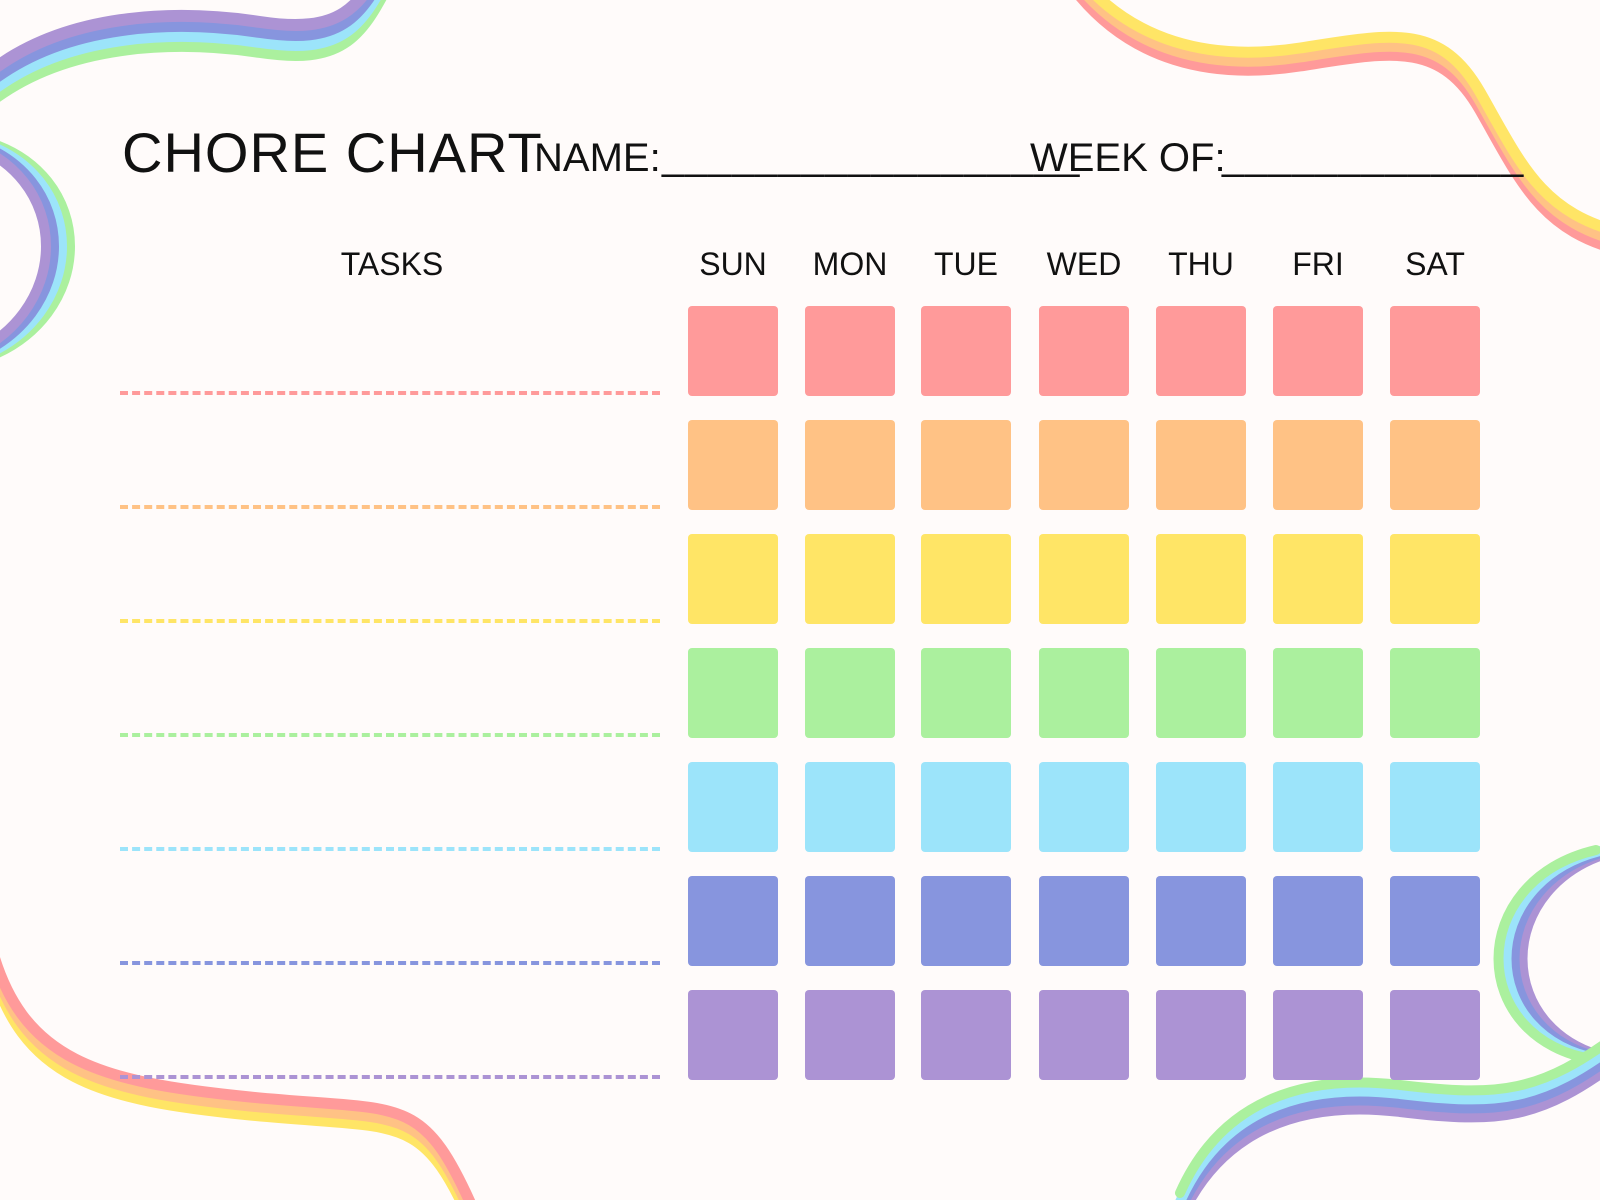 The image size is (1600, 1200). I want to click on check-box-row5-fri, so click(1318, 807).